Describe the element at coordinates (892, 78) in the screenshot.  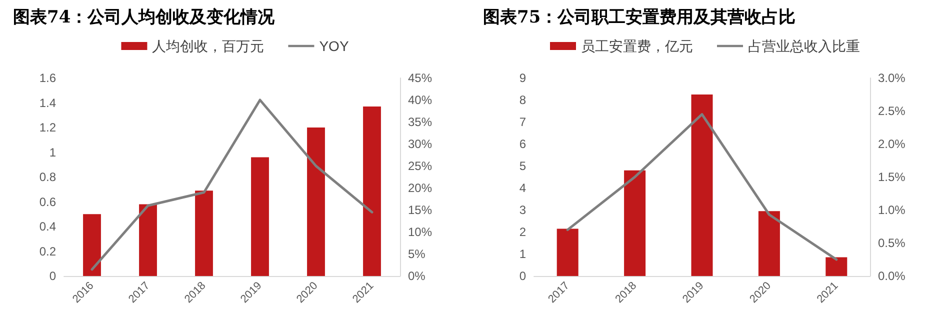
I see `y2-tick-label: 3.0%` at that location.